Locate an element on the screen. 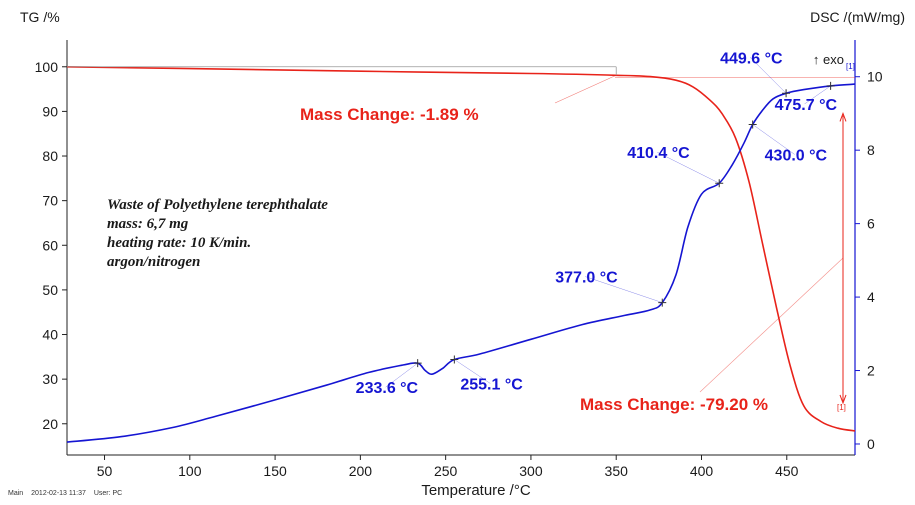 The image size is (915, 505). peak-label: 430.0 °C is located at coordinates (796, 155).